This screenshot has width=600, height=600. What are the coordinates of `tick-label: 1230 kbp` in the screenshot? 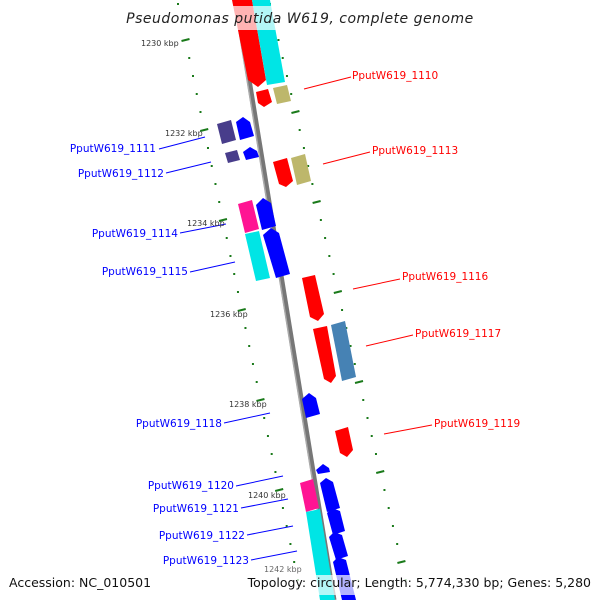 It's located at (160, 43).